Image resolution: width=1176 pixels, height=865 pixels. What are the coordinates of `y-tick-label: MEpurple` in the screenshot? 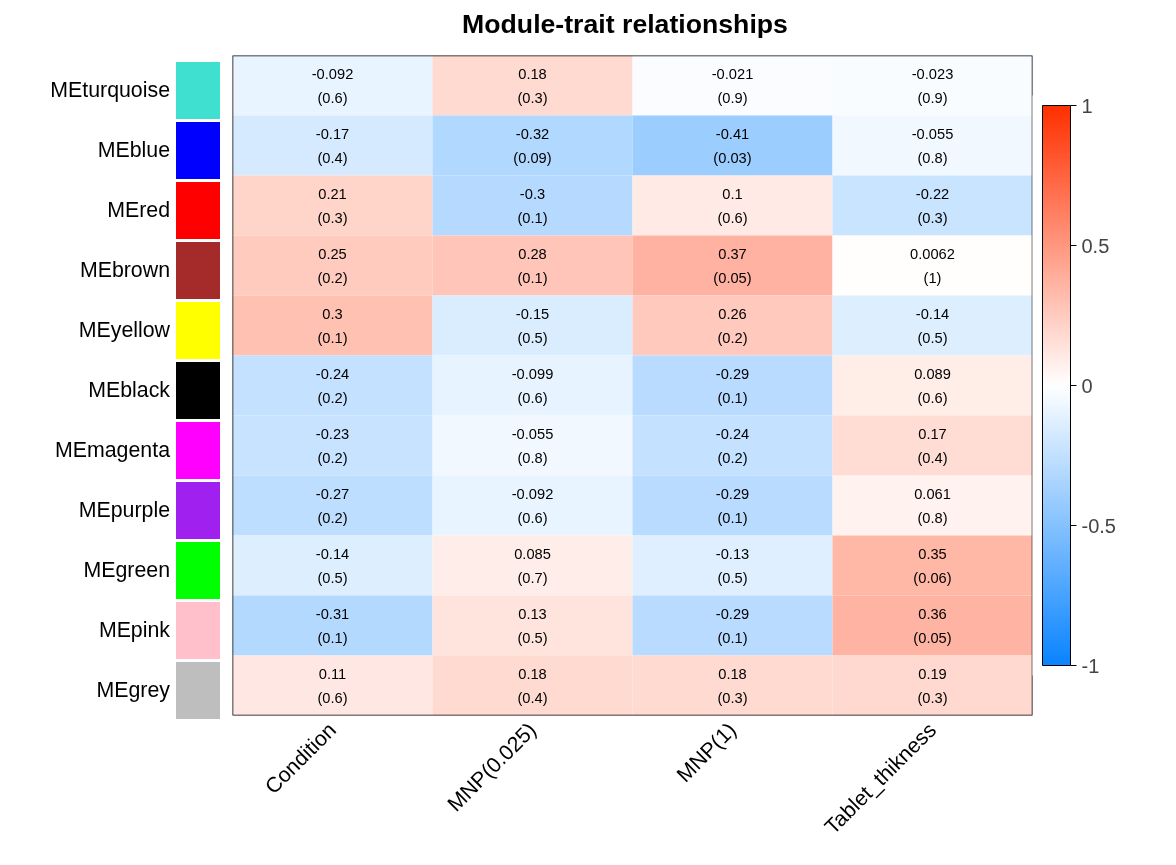 It's located at (124, 510).